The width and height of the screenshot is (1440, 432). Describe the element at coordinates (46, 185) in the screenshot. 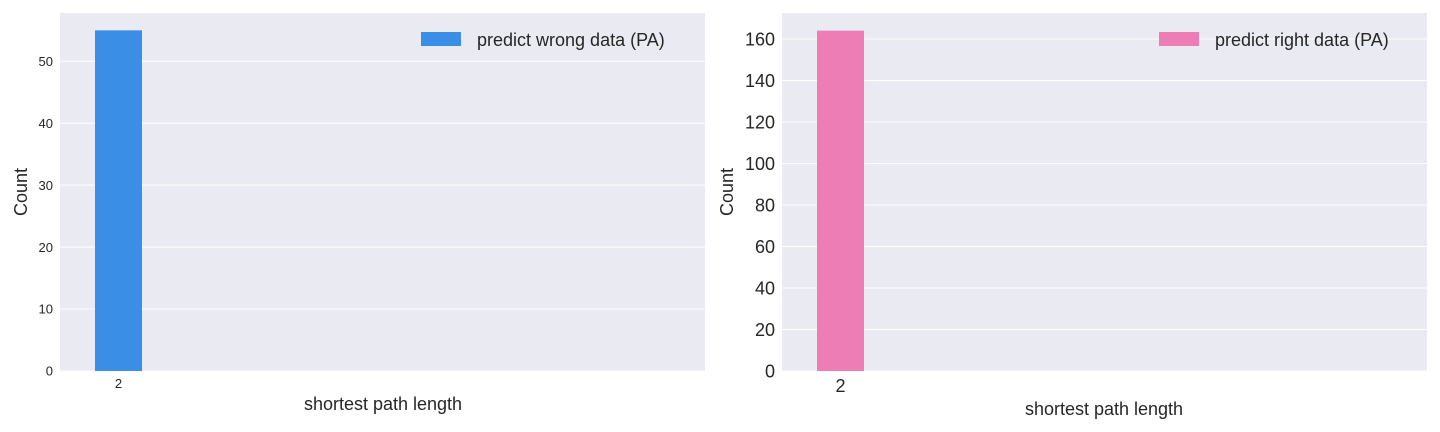

I see `y-tick-label: 30` at that location.